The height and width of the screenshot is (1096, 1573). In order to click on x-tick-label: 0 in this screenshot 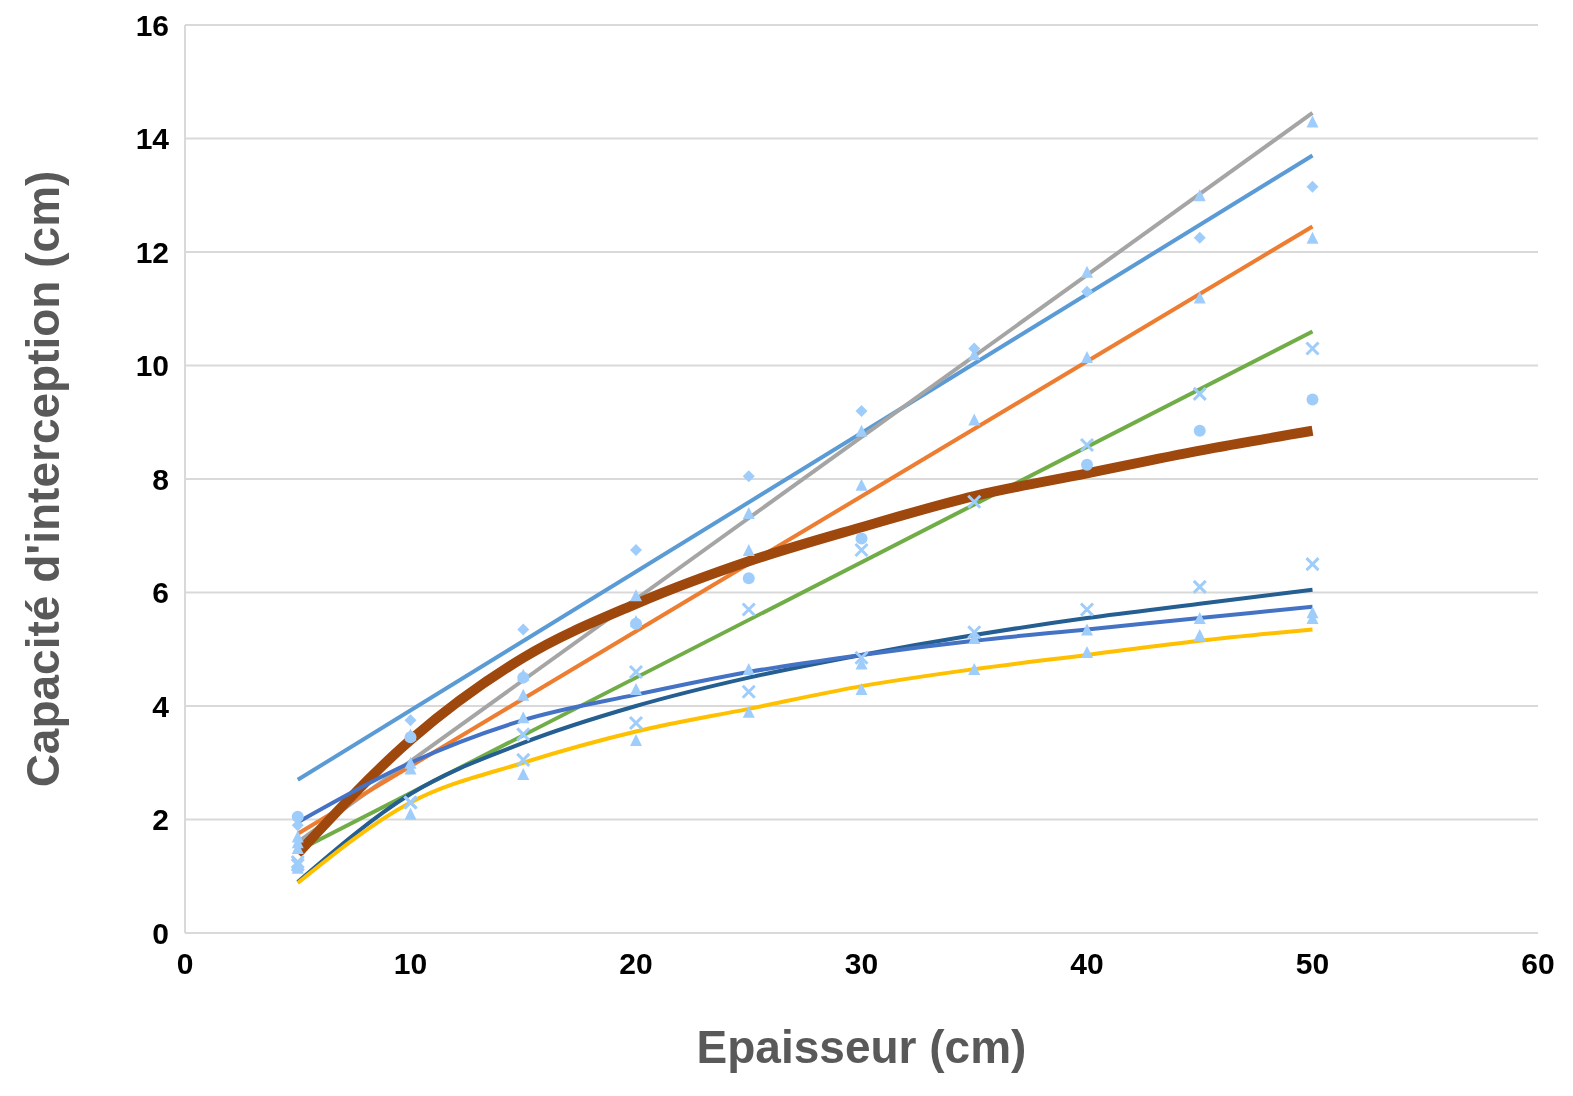, I will do `click(185, 964)`.